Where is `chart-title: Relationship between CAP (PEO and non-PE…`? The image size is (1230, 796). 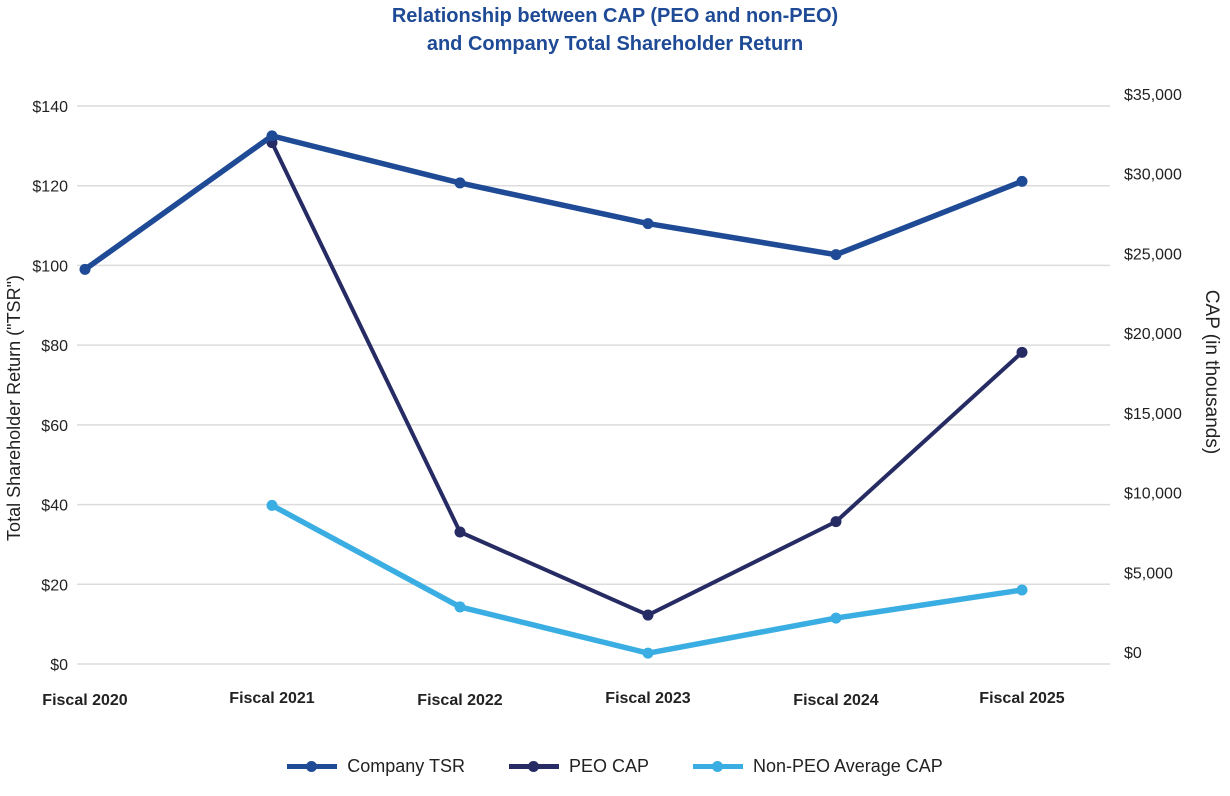
chart-title: Relationship between CAP (PEO and non-PE… is located at coordinates (615, 30).